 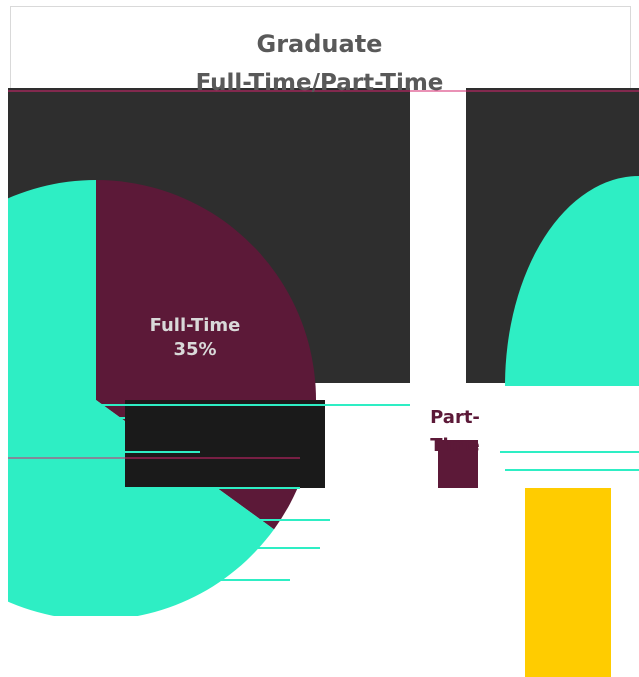 What do you see at coordinates (455, 431) in the screenshot?
I see `part-time-label: Part-Time` at bounding box center [455, 431].